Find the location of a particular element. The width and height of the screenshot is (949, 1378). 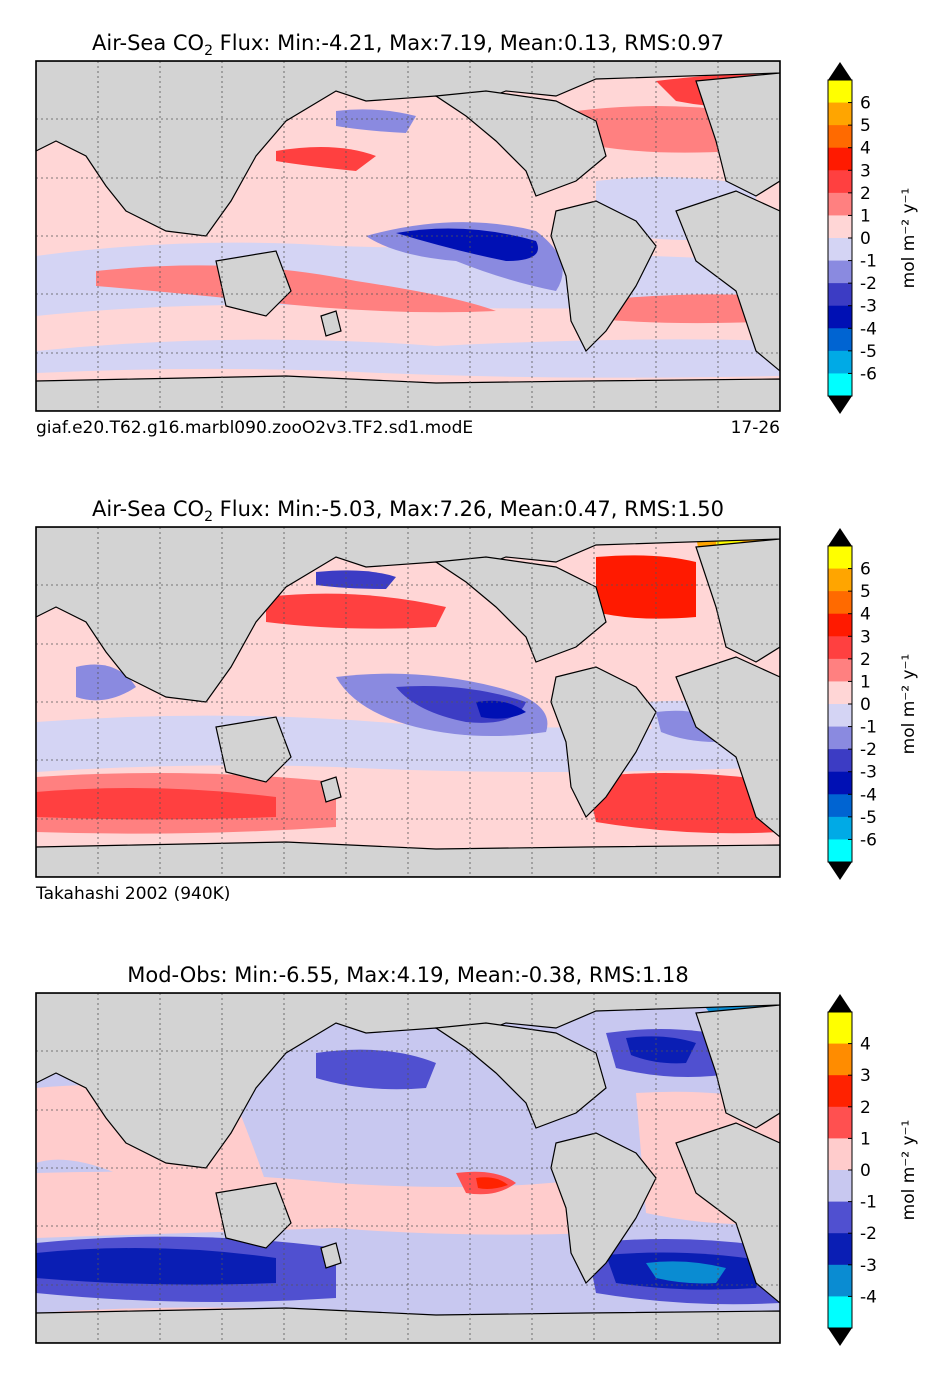

panel-2-colorbar-tick-label: 1 is located at coordinates (865, 682).